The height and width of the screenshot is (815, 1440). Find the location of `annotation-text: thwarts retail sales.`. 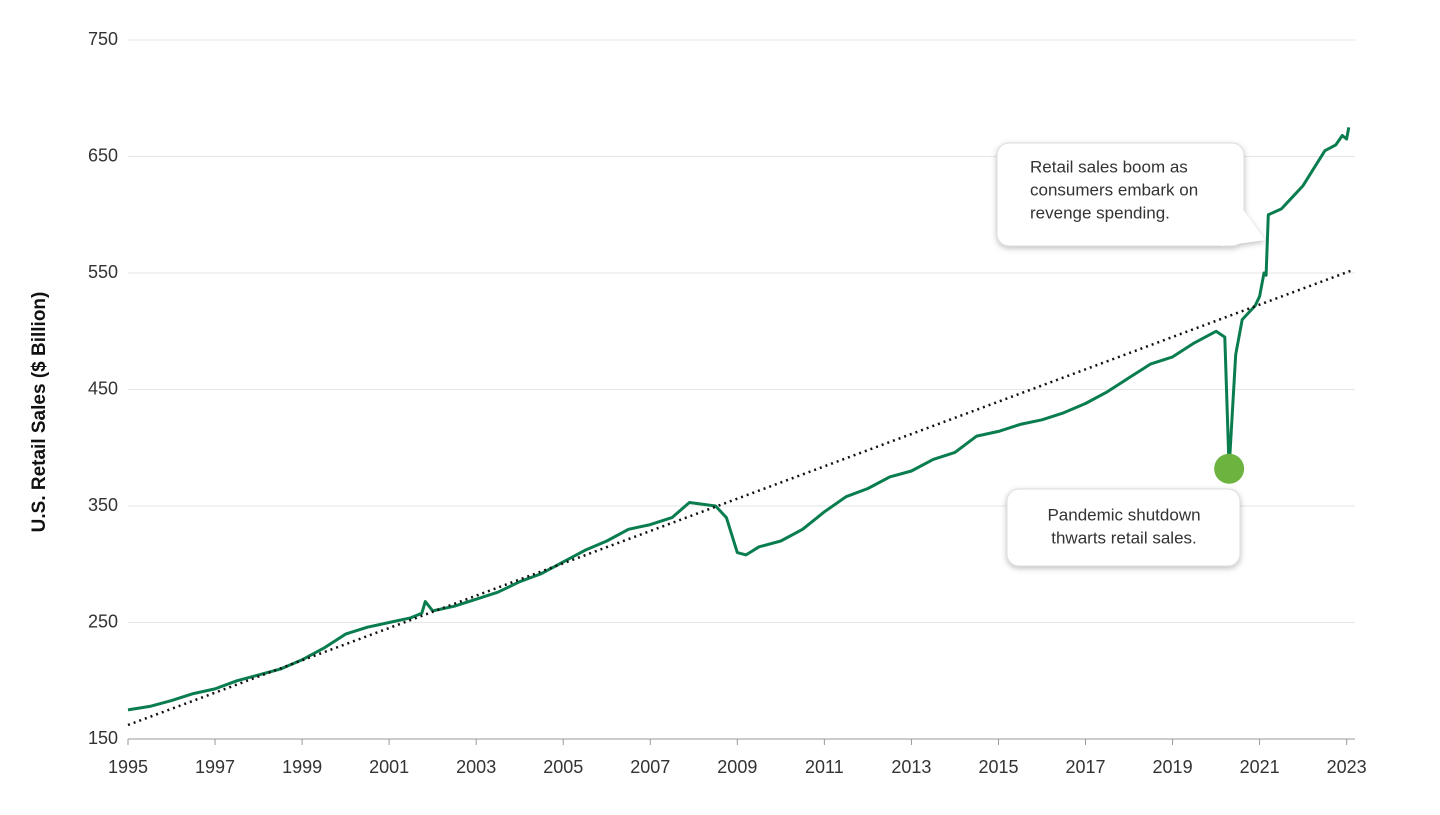

annotation-text: thwarts retail sales. is located at coordinates (1124, 537).